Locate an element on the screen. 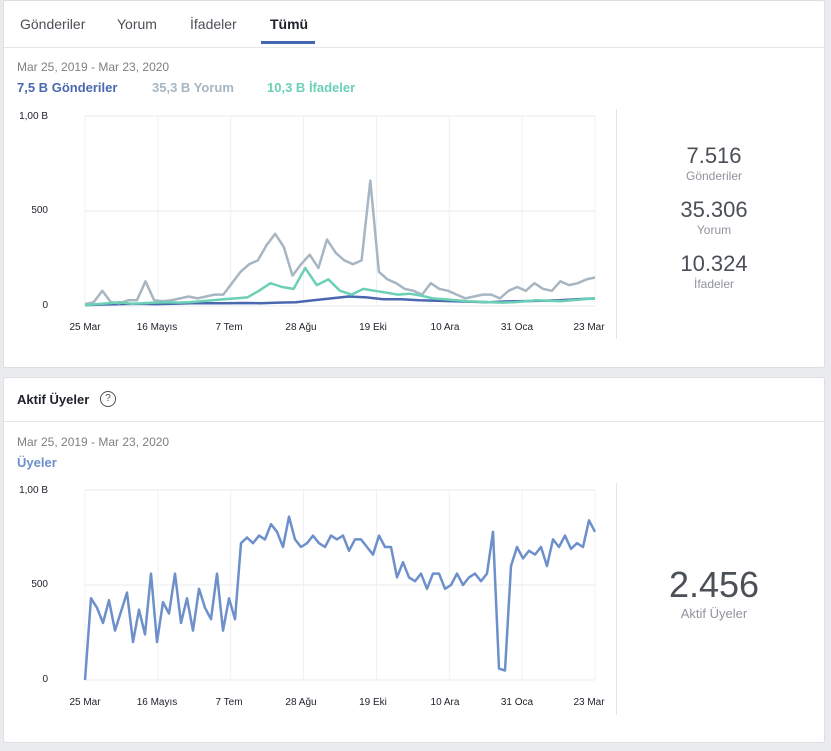  stat-label: Gönderiler is located at coordinates (714, 176).